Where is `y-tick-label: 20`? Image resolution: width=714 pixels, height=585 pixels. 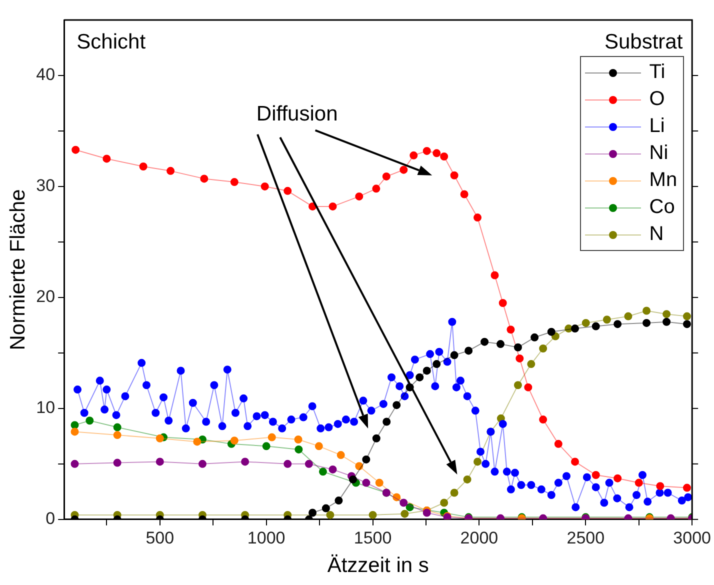 y-tick-label: 20 is located at coordinates (46, 296).